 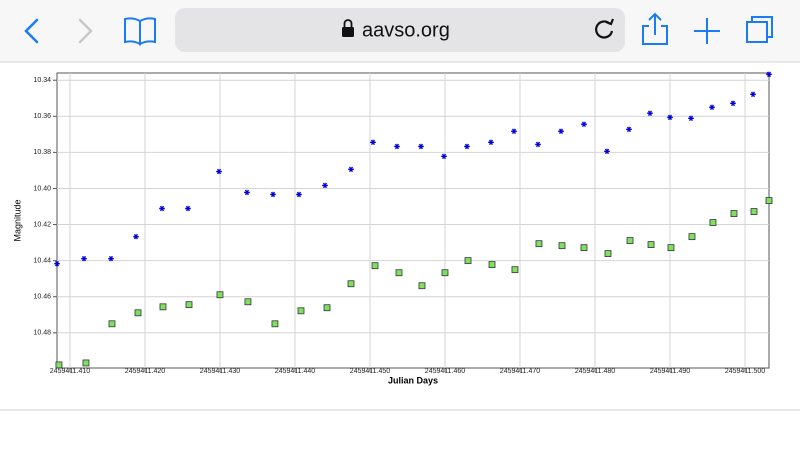 What do you see at coordinates (745, 371) in the screenshot?
I see `x-tick-label: 2459411.500` at bounding box center [745, 371].